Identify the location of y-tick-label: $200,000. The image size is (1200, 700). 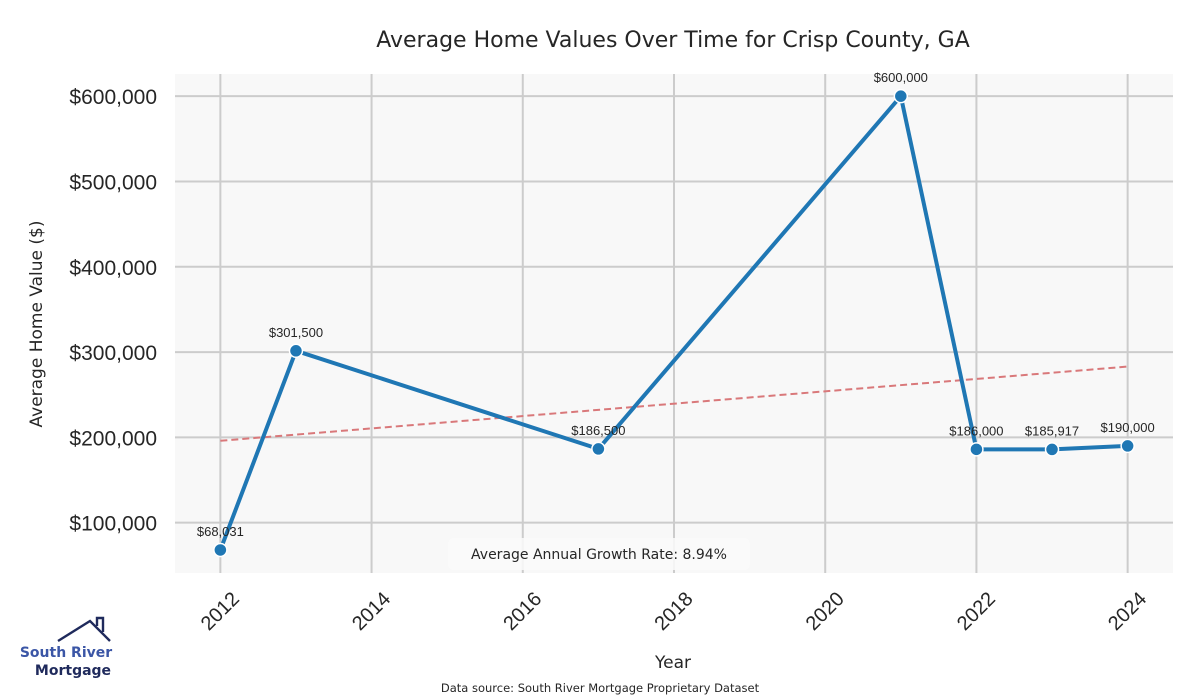
(113, 438).